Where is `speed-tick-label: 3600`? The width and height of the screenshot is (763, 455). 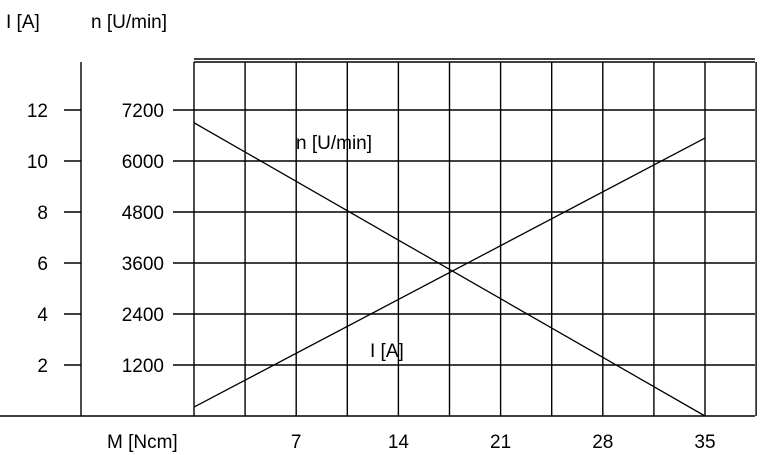
speed-tick-label: 3600 is located at coordinates (143, 264).